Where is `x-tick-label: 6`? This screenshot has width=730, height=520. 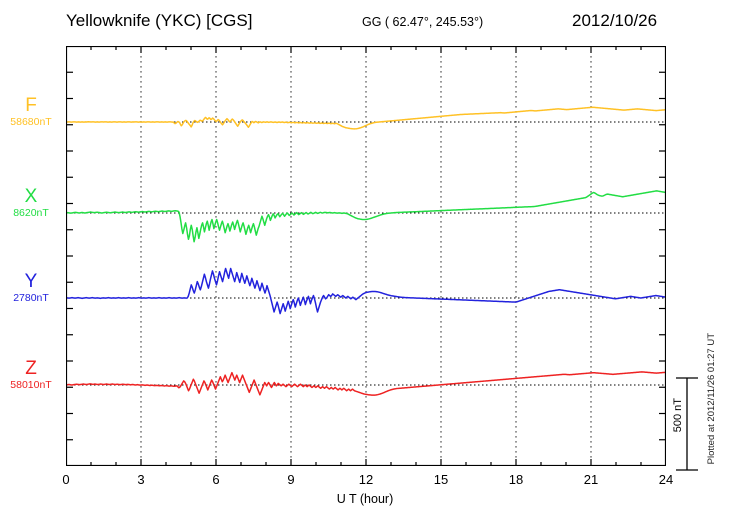
x-tick-label: 6 is located at coordinates (216, 479).